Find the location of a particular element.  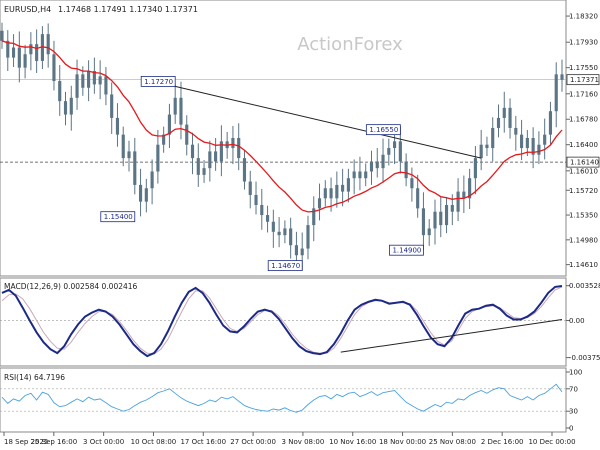

price-y-tick-label: 1.16780 is located at coordinates (583, 120).